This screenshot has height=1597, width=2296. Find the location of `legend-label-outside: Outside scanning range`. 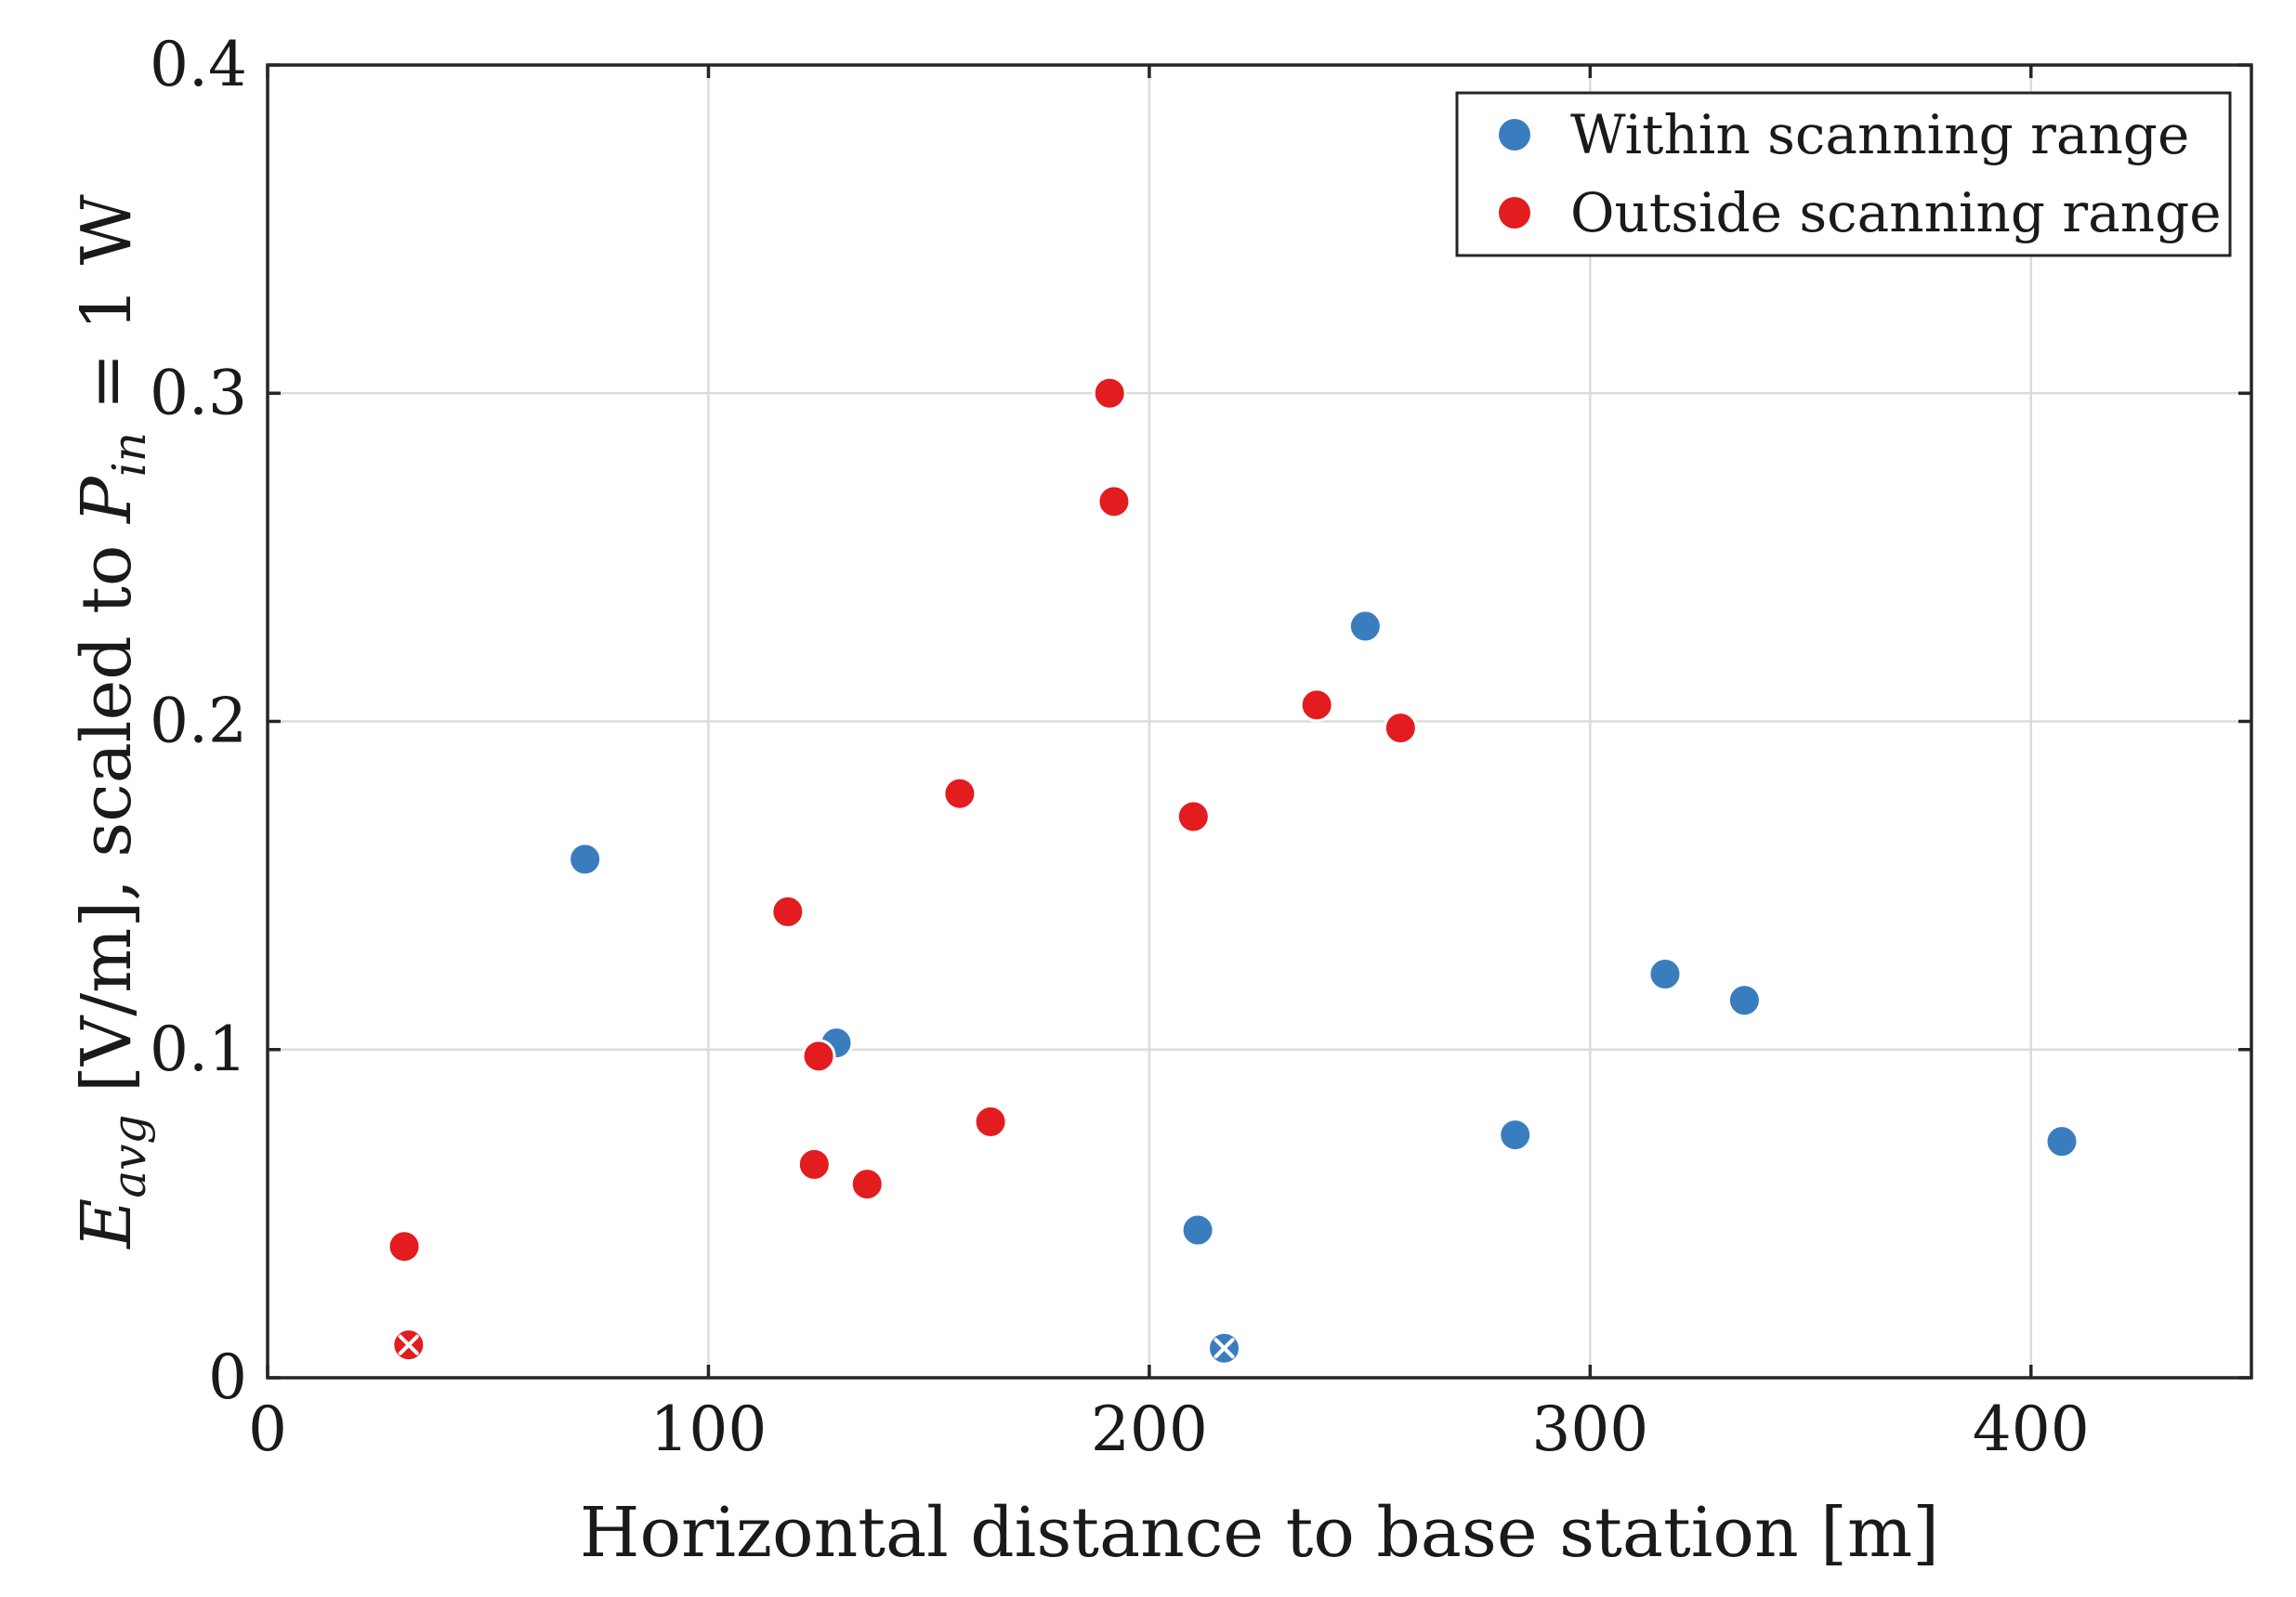

legend-label-outside: Outside scanning range is located at coordinates (1896, 212).